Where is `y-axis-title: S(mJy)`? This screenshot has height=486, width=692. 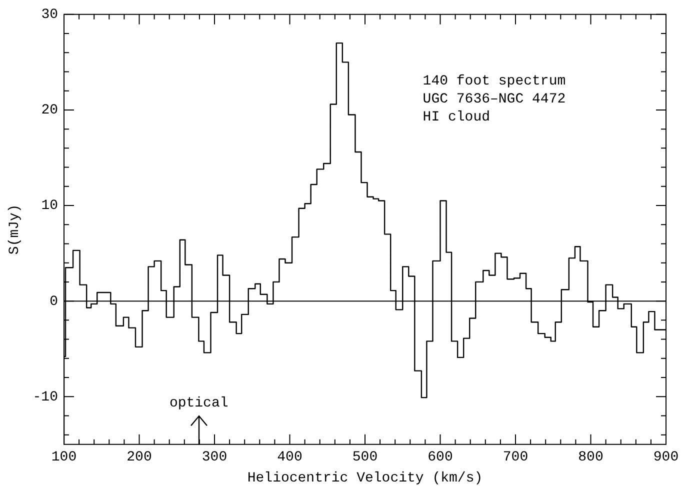
y-axis-title: S(mJy) is located at coordinates (15, 229).